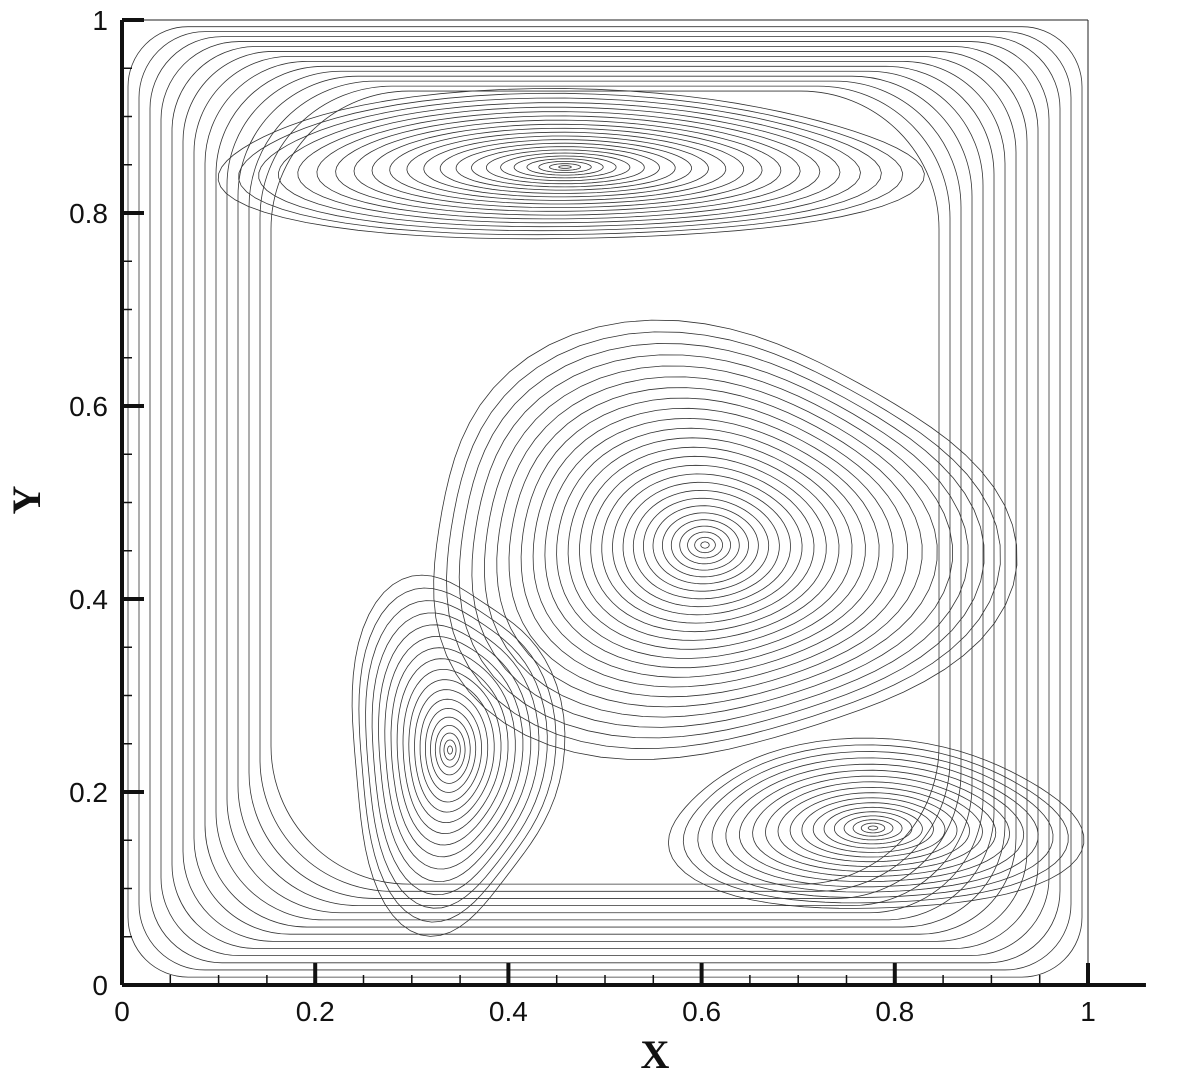 The image size is (1192, 1092). What do you see at coordinates (100, 985) in the screenshot?
I see `y-tick-label: 0` at bounding box center [100, 985].